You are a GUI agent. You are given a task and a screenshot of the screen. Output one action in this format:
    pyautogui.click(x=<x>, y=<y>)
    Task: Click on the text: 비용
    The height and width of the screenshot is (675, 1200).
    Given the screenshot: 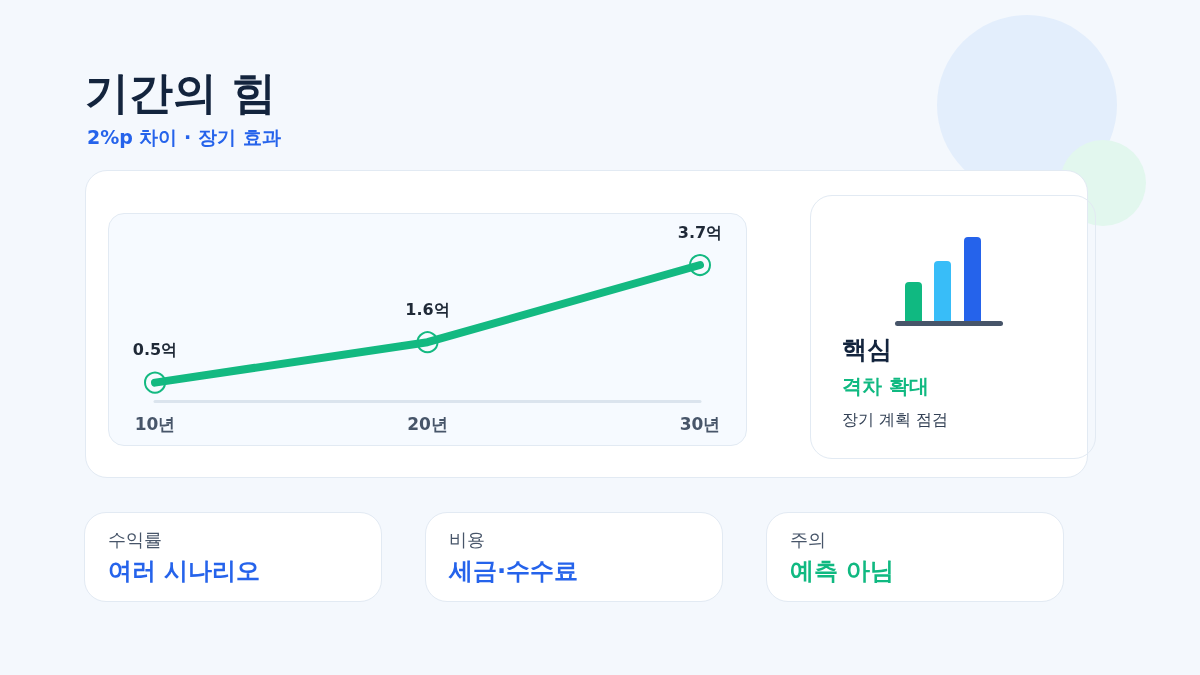 What is the action you would take?
    pyautogui.click(x=467, y=540)
    